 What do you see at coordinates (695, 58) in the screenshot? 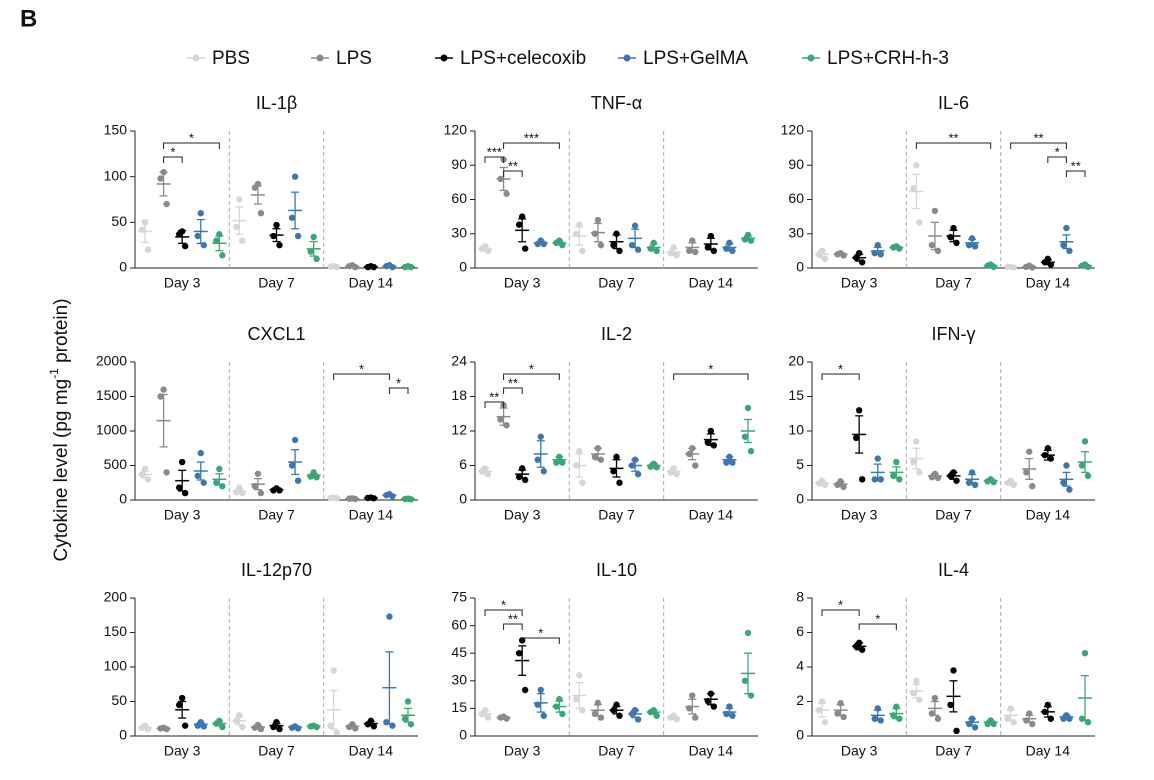
I see `legend-label: LPS+GelMA` at bounding box center [695, 58].